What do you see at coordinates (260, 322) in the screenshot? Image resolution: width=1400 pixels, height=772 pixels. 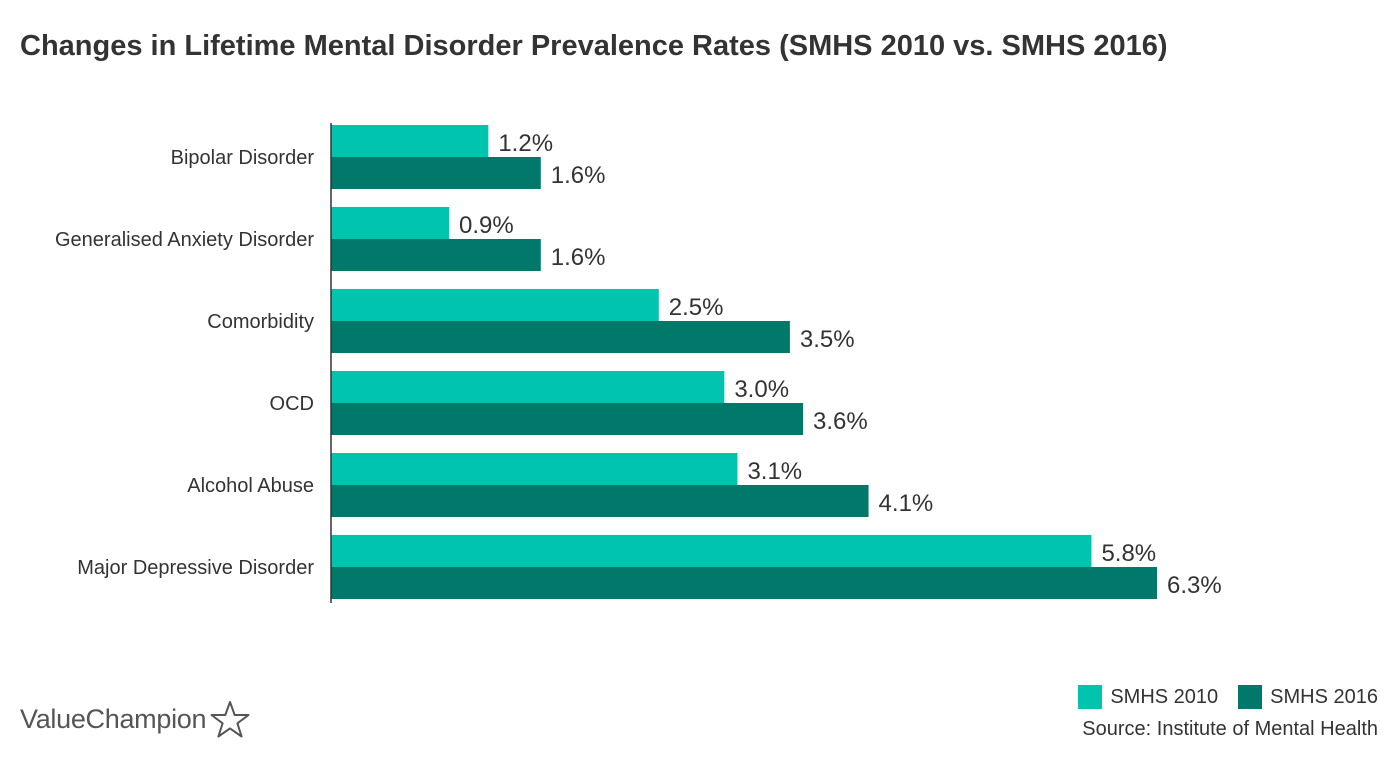 I see `category-label: Comorbidity` at bounding box center [260, 322].